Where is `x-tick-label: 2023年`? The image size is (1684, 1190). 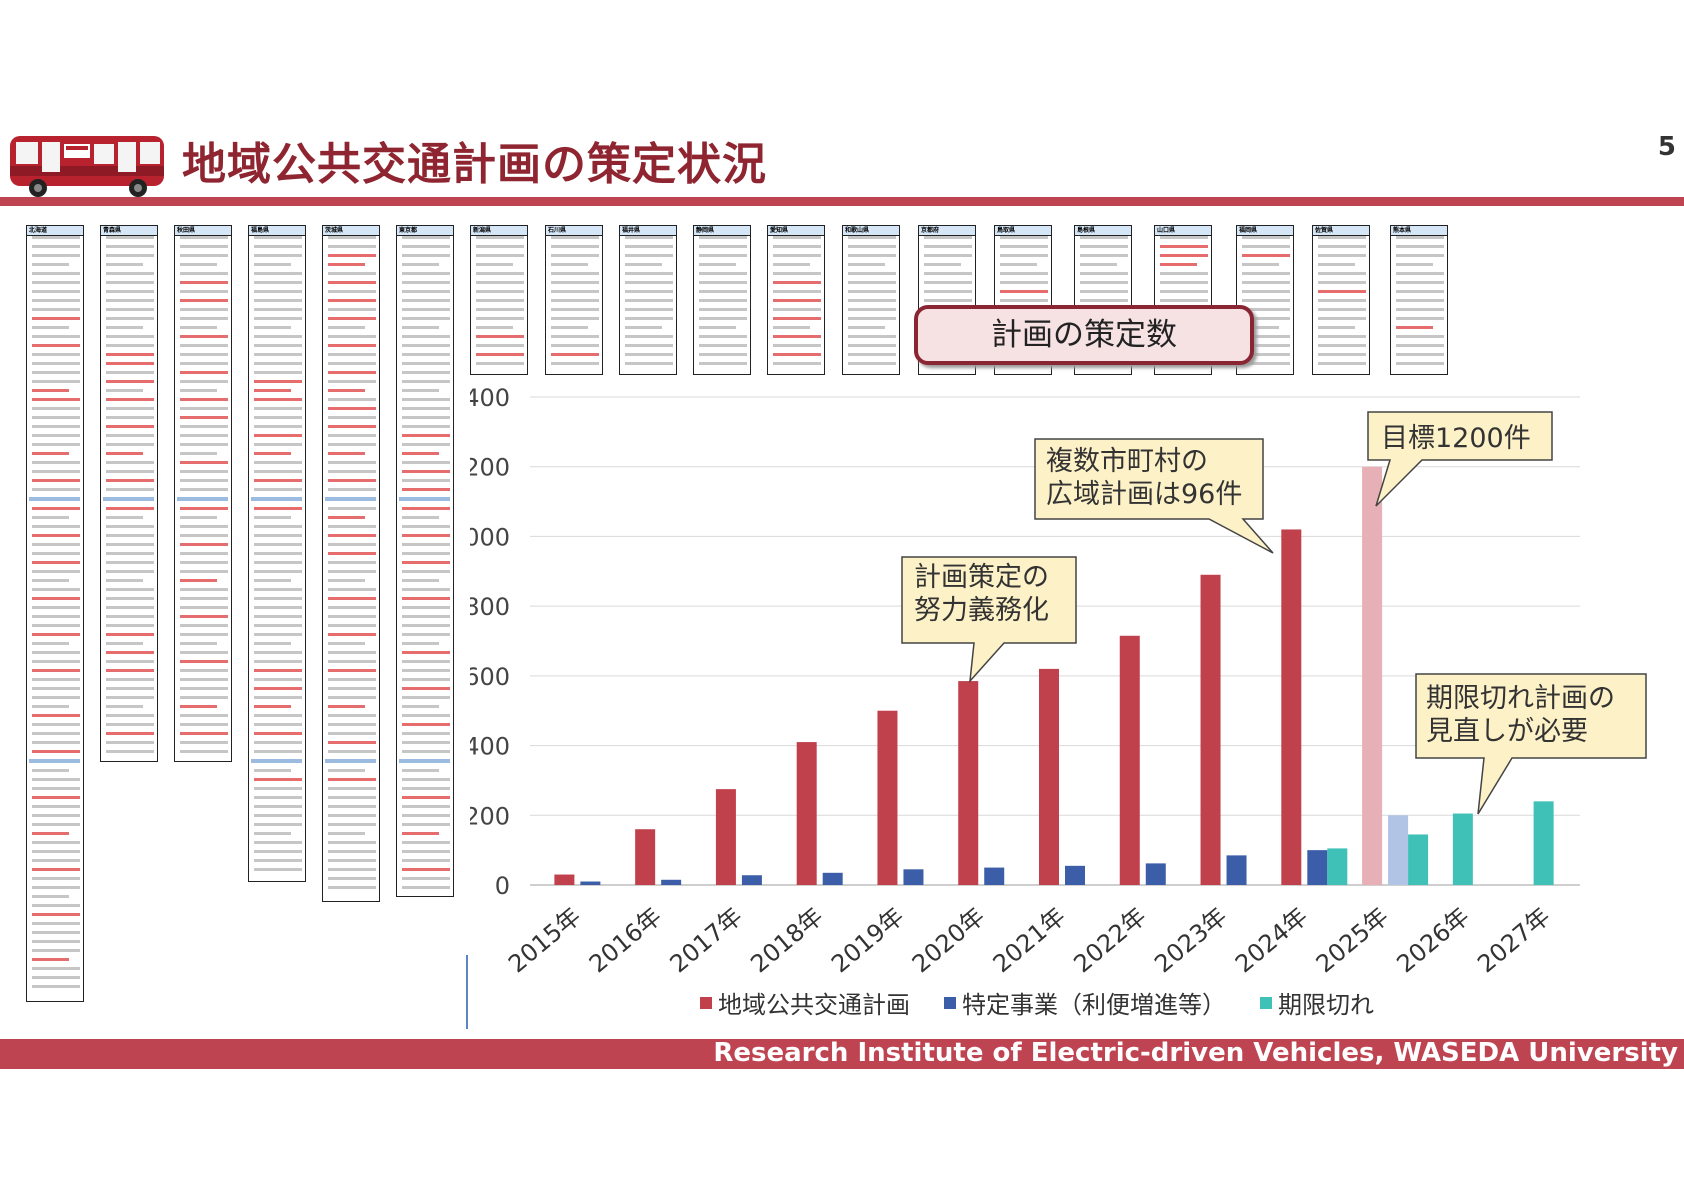 x-tick-label: 2023年 is located at coordinates (1190, 940).